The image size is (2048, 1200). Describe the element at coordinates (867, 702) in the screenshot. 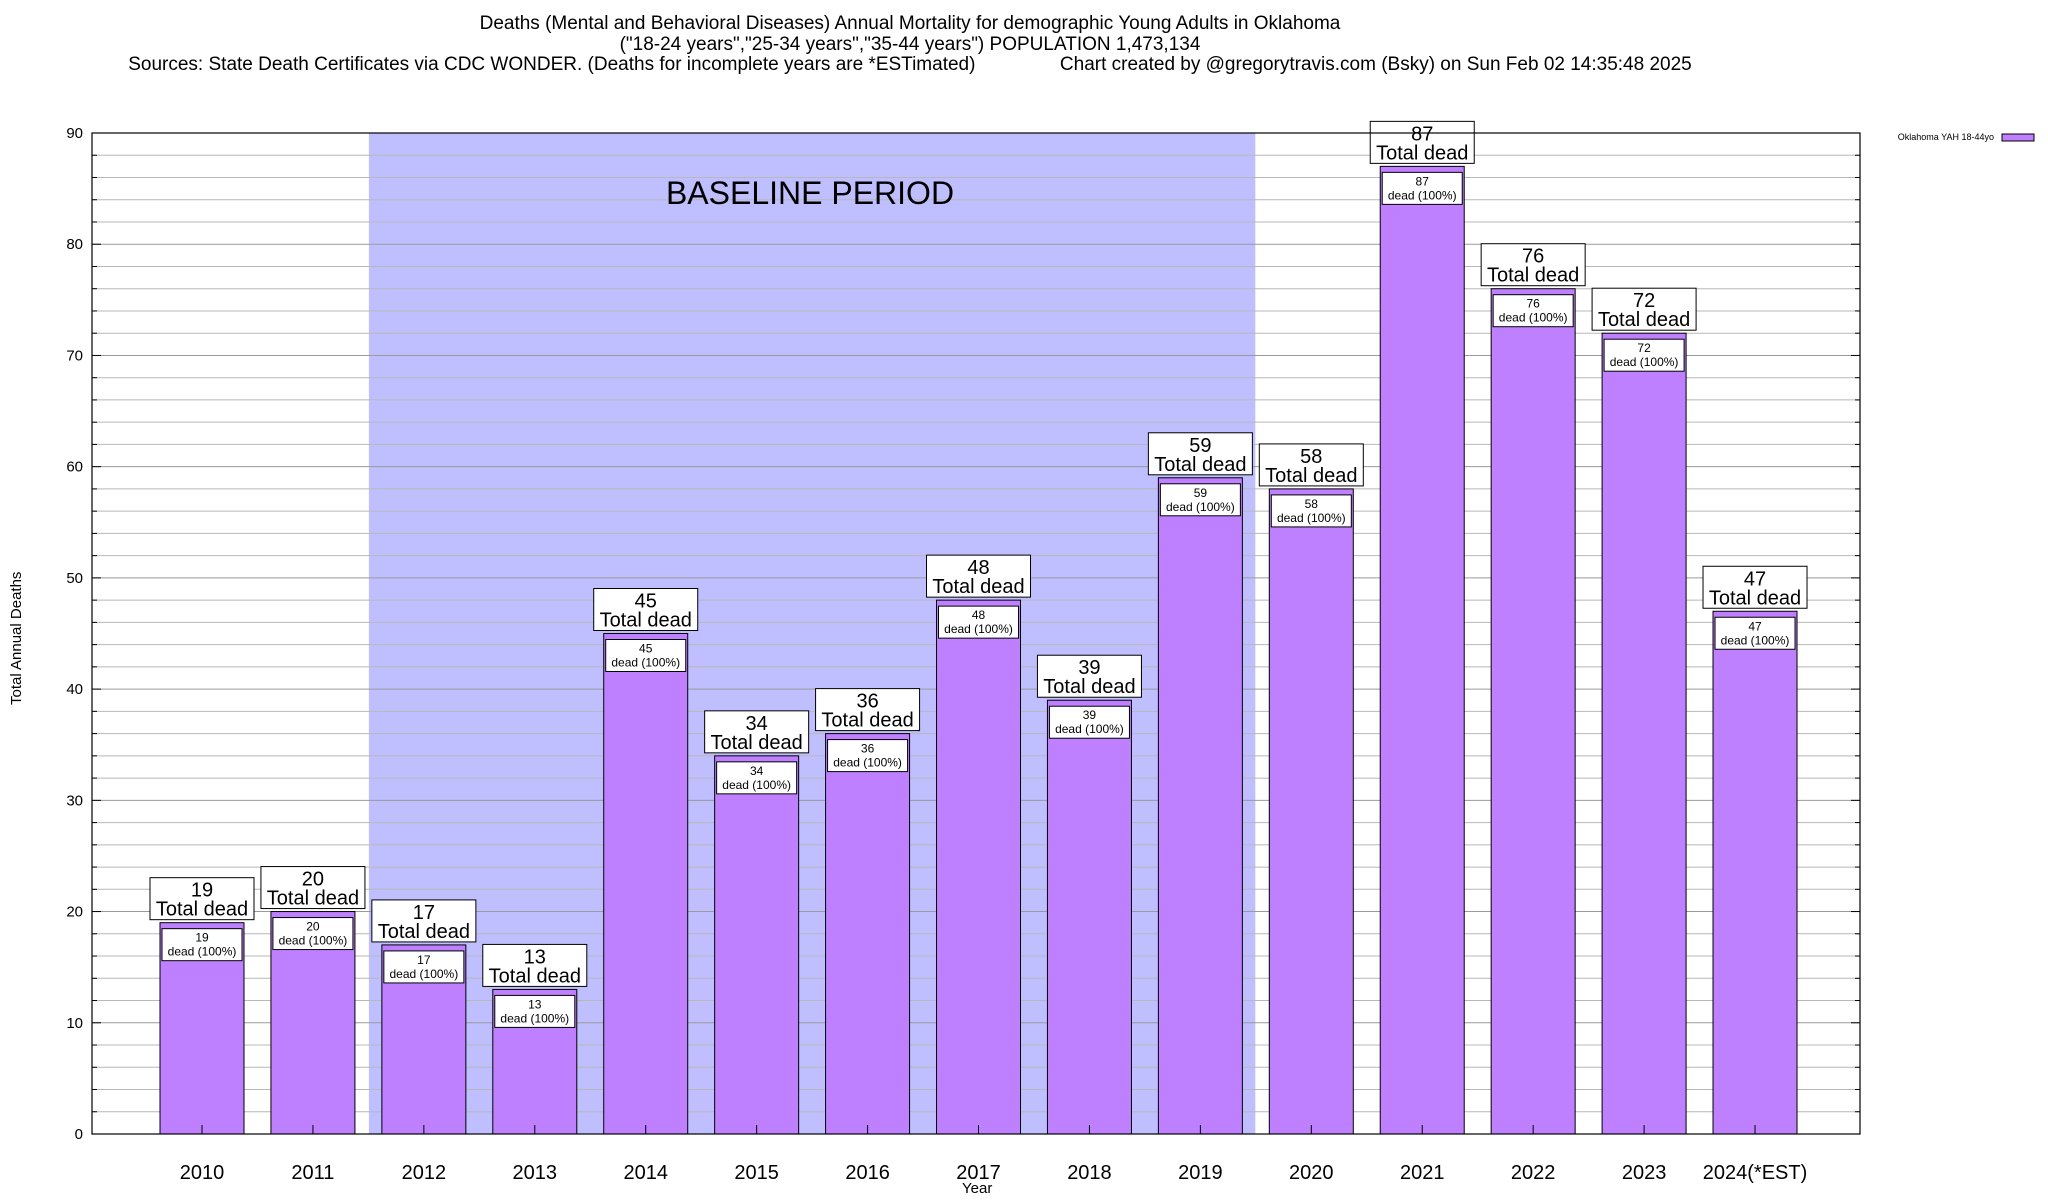

I see `bar-top-value: 36` at that location.